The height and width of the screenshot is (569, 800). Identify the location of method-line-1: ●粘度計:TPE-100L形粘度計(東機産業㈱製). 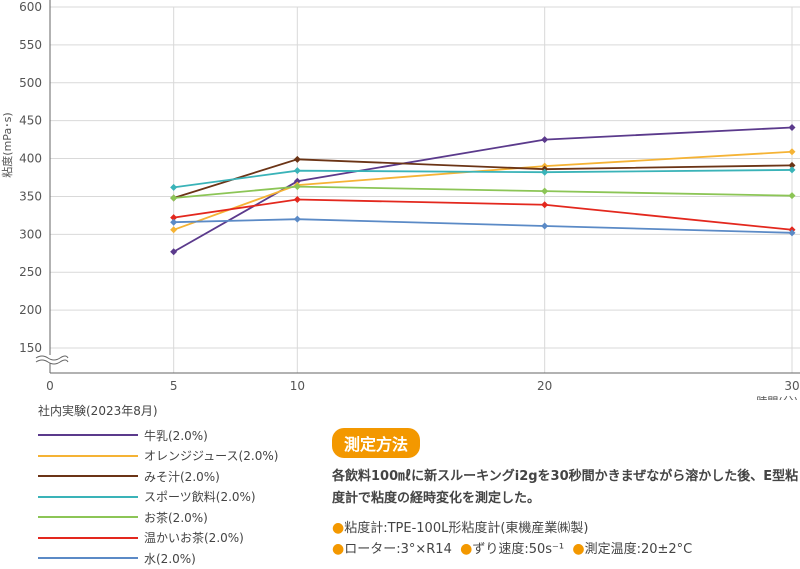
(566, 528).